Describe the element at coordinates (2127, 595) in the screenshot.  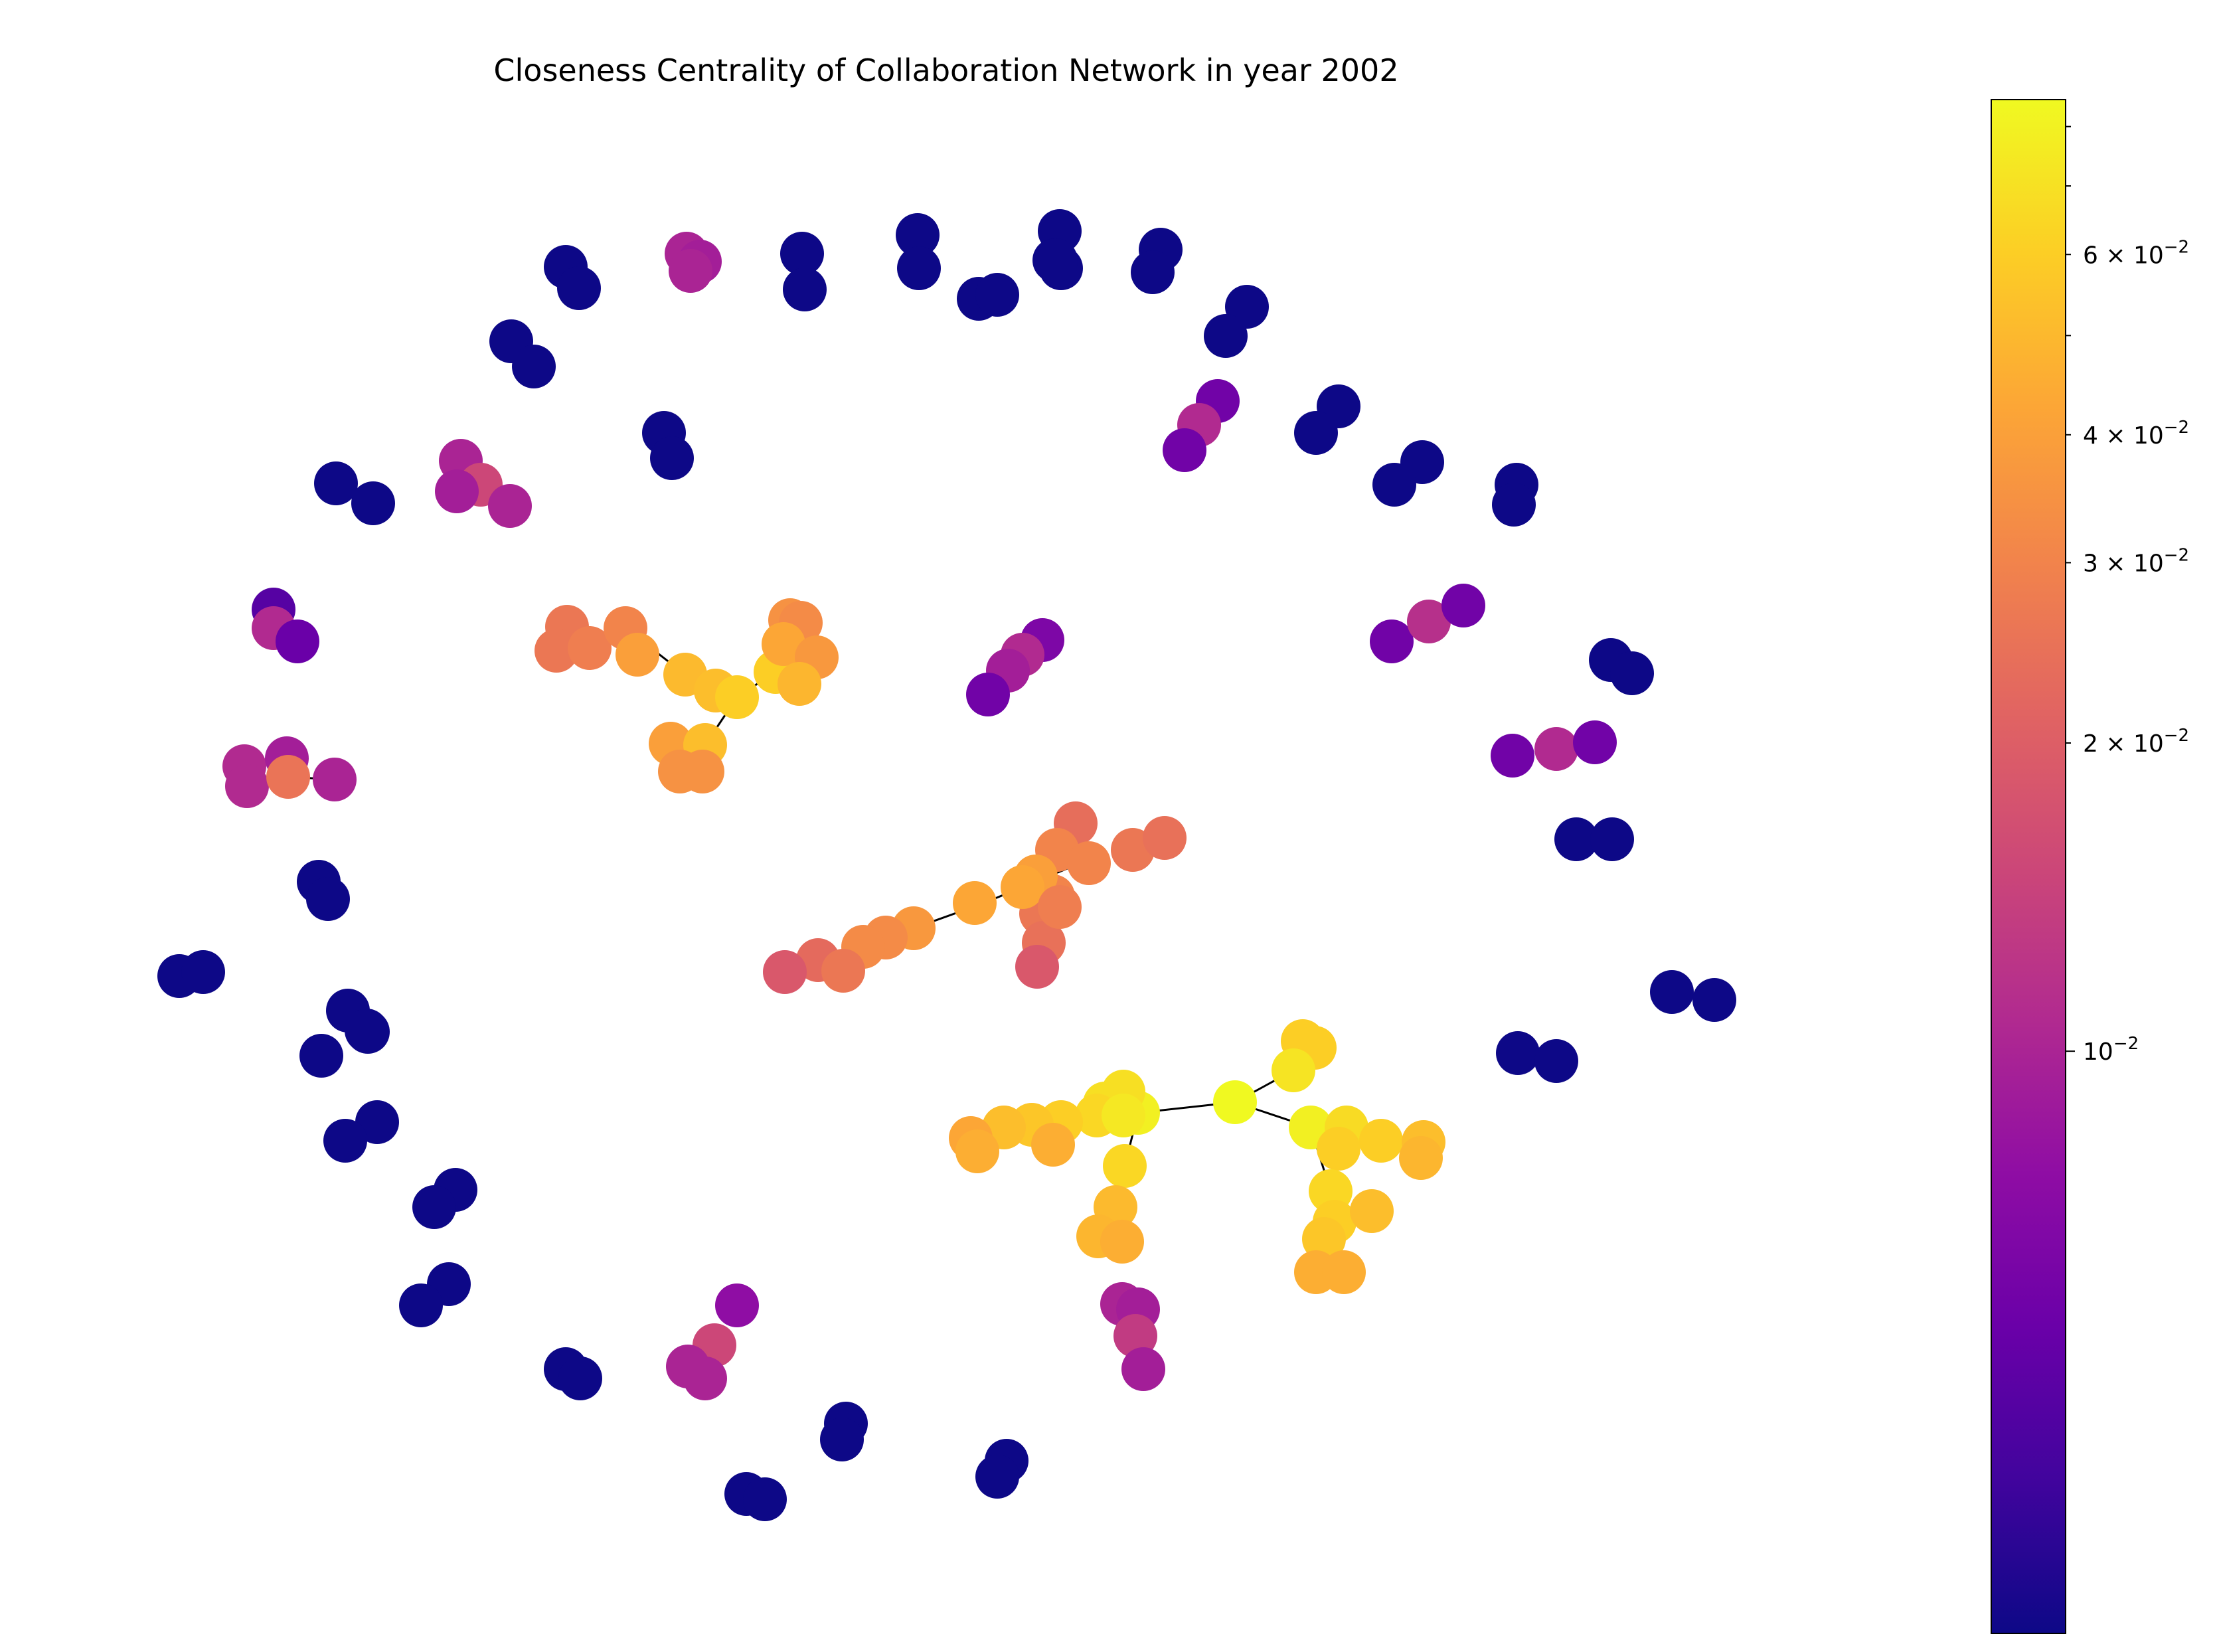
I see `colorbar-ticks: 10−2 2 × 10−2 3 × 10−2 4 × 10−2 6 × 10−2` at that location.